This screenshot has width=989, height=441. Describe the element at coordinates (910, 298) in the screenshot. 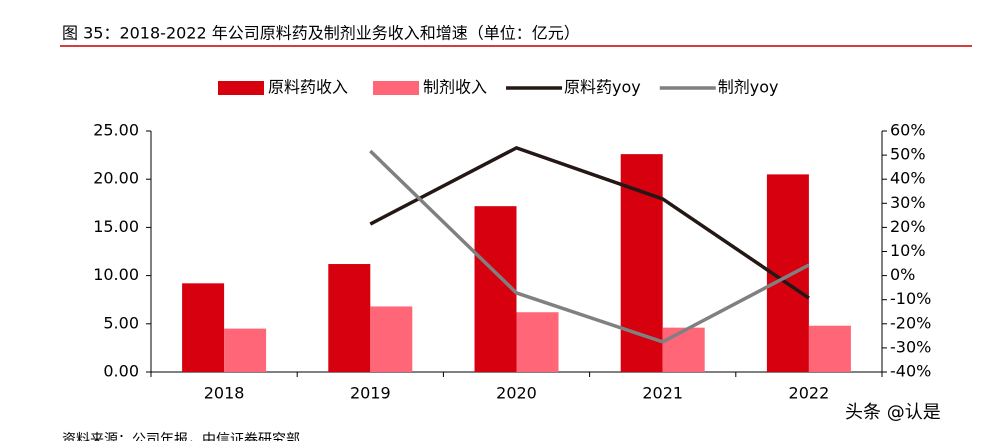

I see `y2-tick-label: -10%` at that location.